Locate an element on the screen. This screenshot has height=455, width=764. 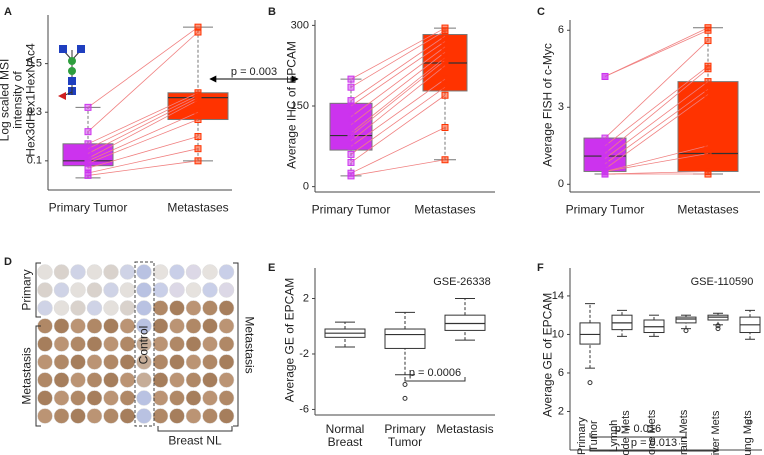
box is located at coordinates (686, 320).